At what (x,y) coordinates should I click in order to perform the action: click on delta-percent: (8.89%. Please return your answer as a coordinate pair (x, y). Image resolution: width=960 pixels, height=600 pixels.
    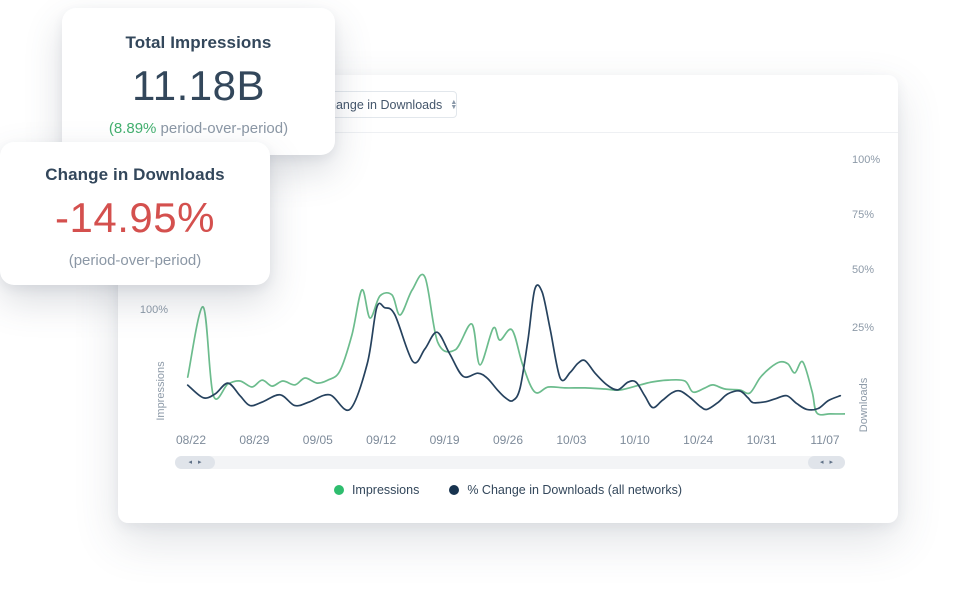
    Looking at the image, I should click on (132, 128).